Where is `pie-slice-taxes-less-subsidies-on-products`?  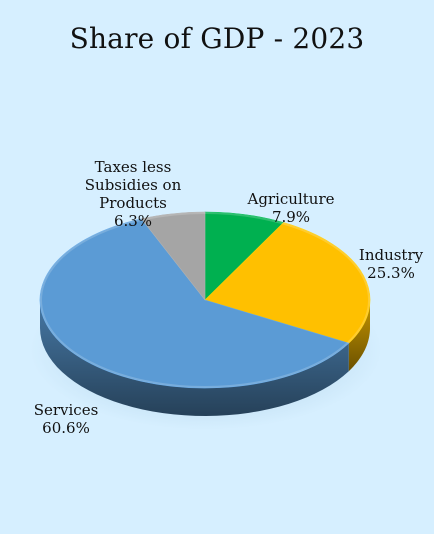 pie-slice-taxes-less-subsidies-on-products is located at coordinates (173, 256).